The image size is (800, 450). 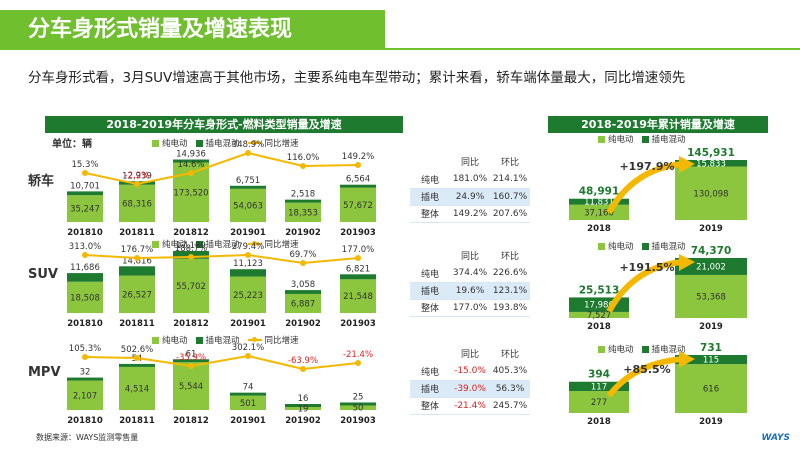 What do you see at coordinates (358, 409) in the screenshot?
I see `bar-label-bev: 50` at bounding box center [358, 409].